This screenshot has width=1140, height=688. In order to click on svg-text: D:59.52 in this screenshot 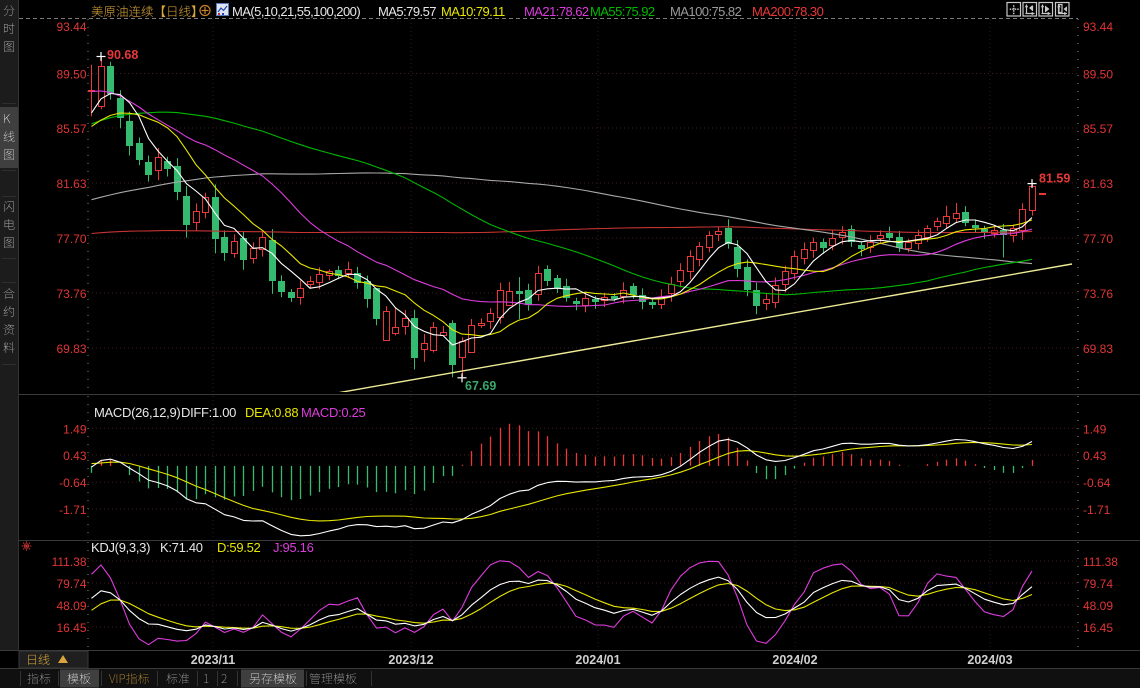, I will do `click(239, 547)`.